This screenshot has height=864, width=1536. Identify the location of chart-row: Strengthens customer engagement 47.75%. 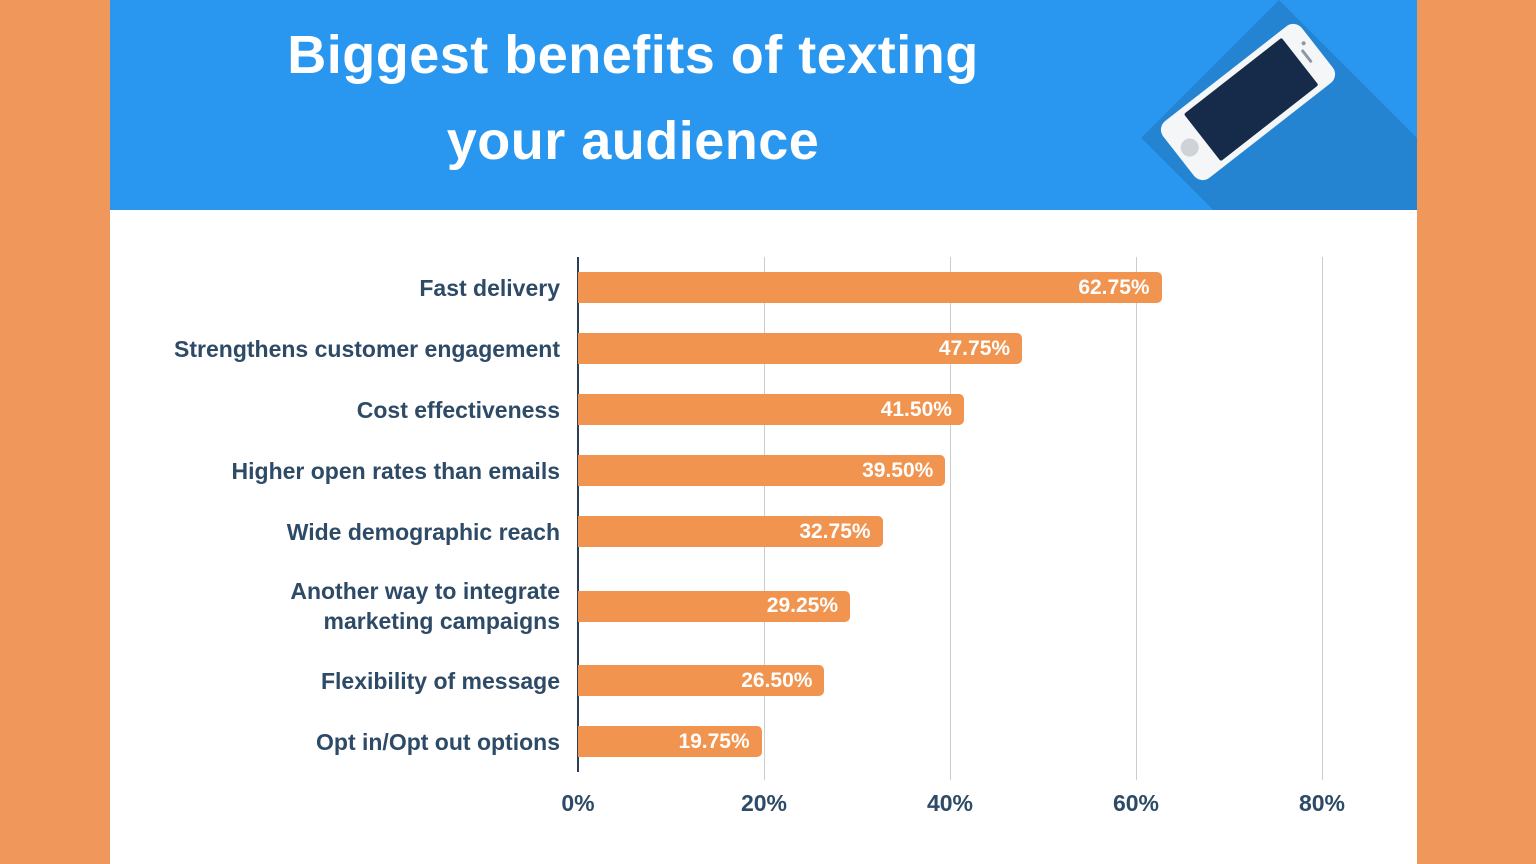
(763, 348).